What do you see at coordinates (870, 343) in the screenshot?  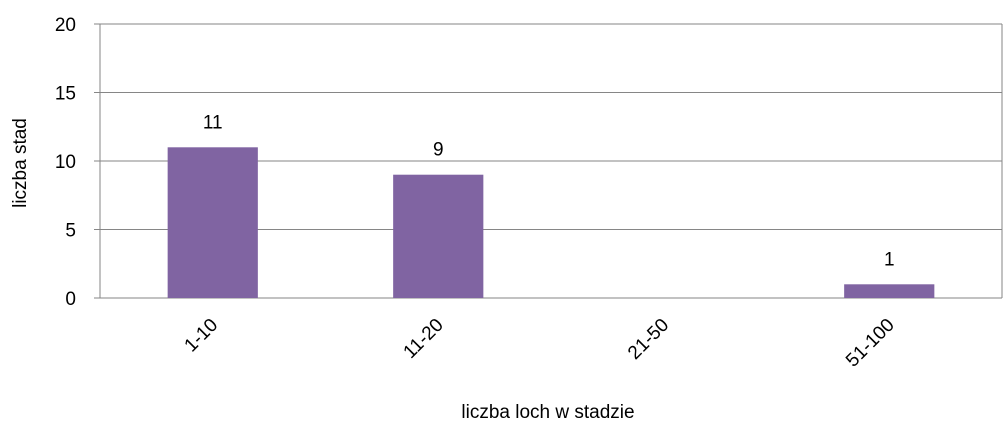 I see `x-tick-label: 51-100` at bounding box center [870, 343].